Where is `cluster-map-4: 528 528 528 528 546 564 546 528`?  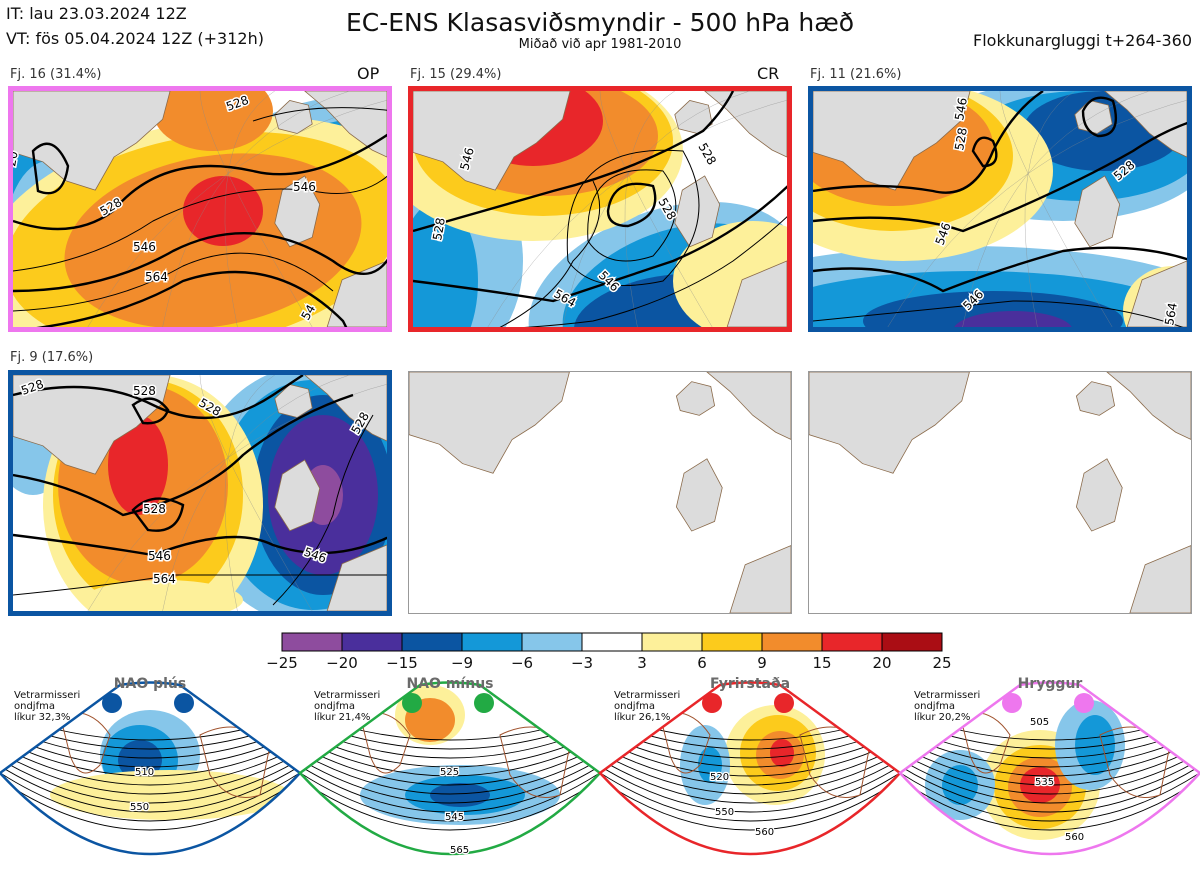
cluster-map-4: 528 528 528 528 546 564 546 528 is located at coordinates (200, 493).